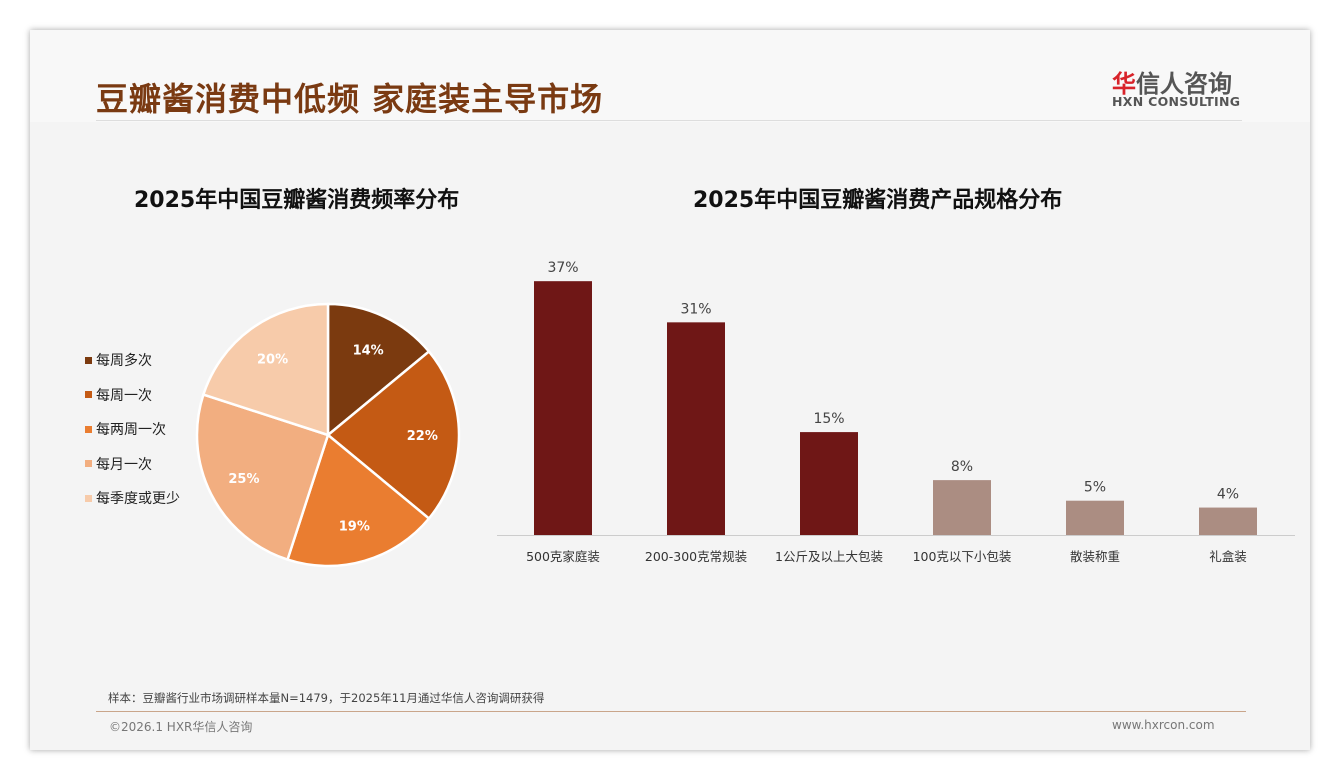 This screenshot has height=780, width=1340. What do you see at coordinates (354, 527) in the screenshot?
I see `pie-slice-label: 19%` at bounding box center [354, 527].